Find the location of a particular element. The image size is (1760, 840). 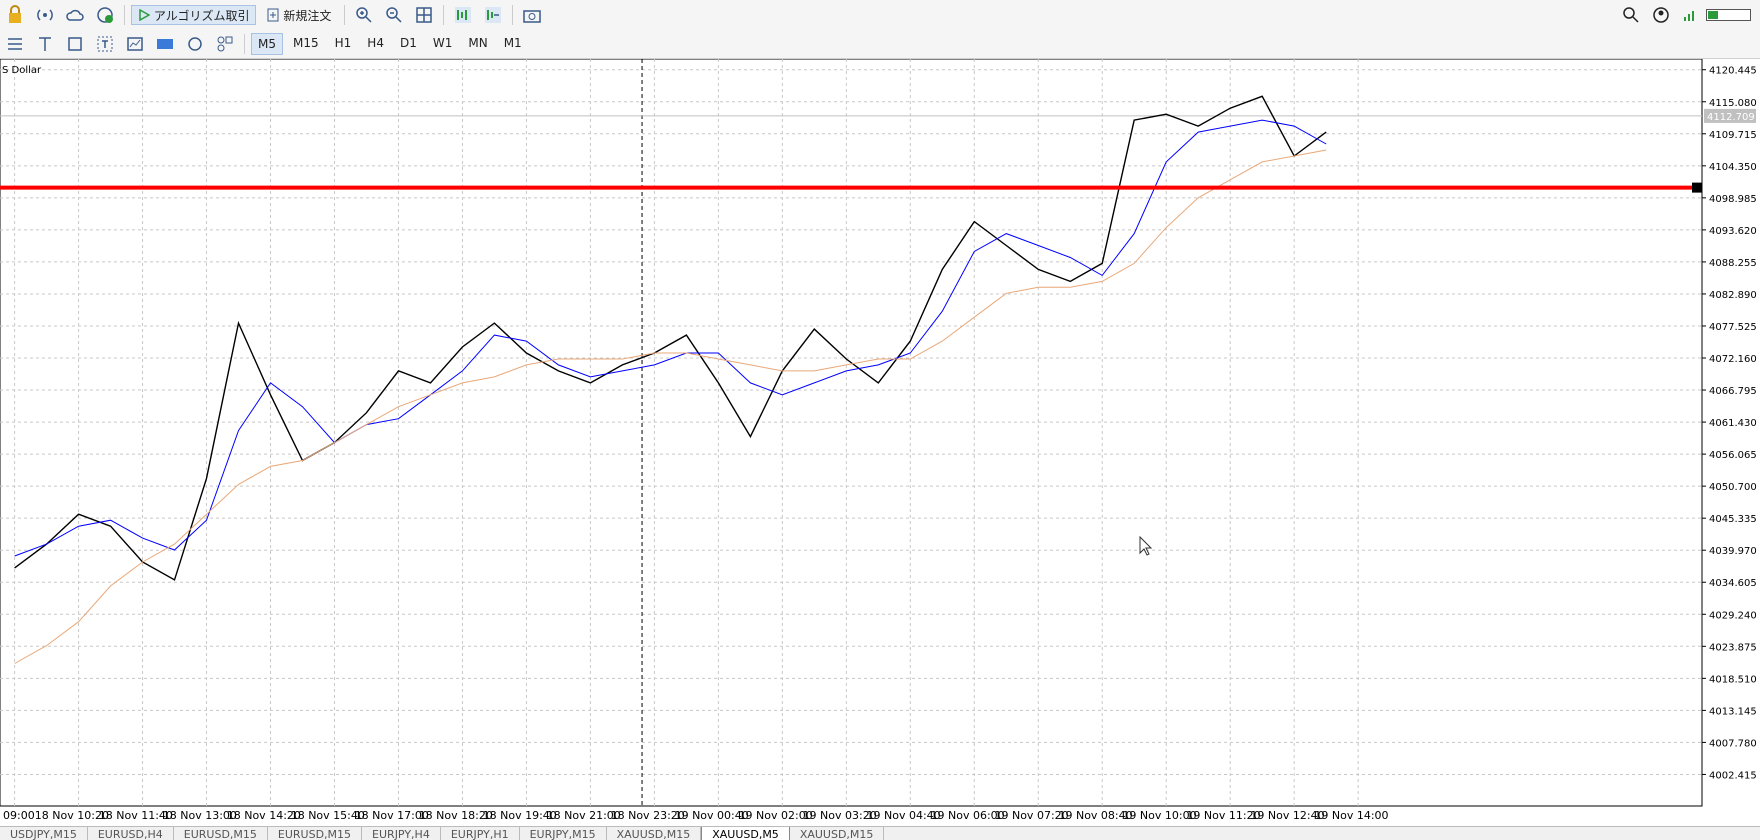

y-tick-label: 4093.620 is located at coordinates (1733, 231).